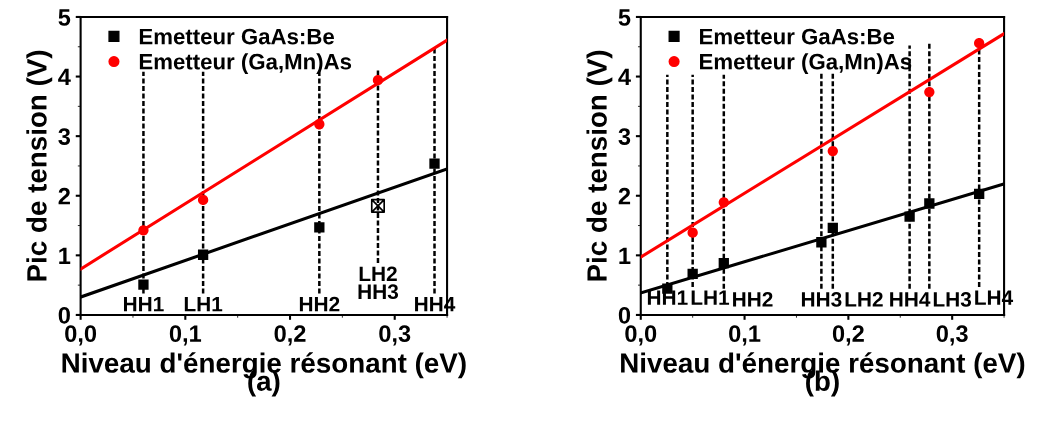 The image size is (1047, 435). I want to click on annotation: HH4, so click(910, 299).